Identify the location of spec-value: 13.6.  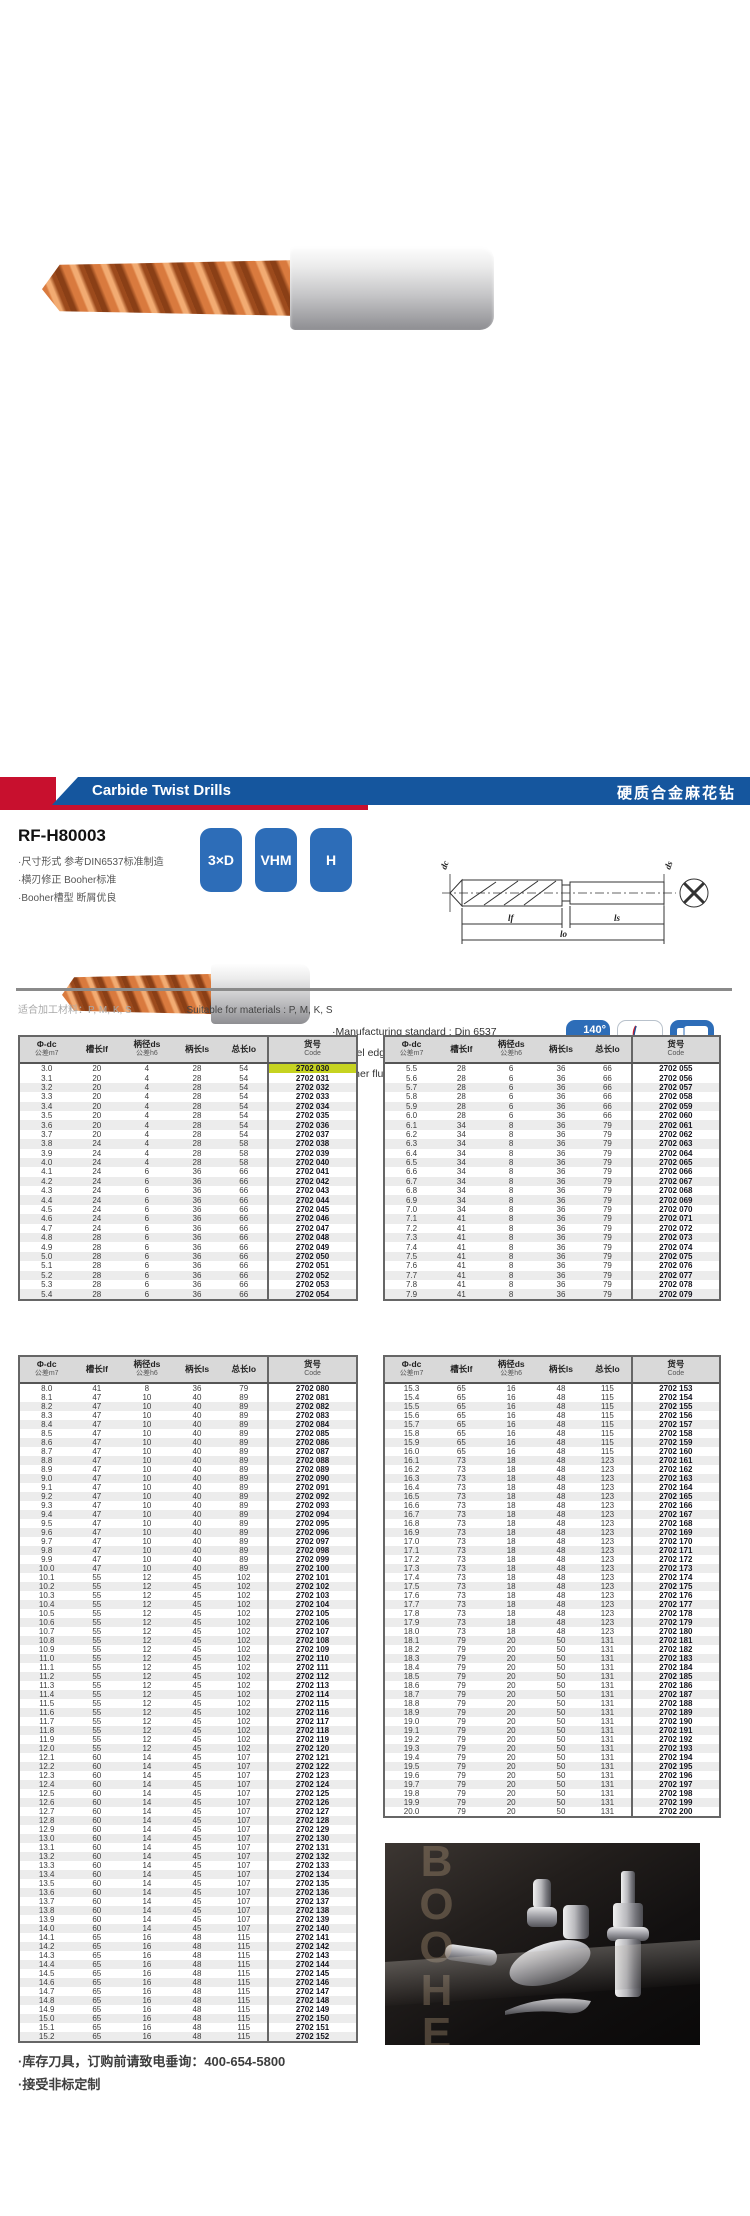
(46, 1892).